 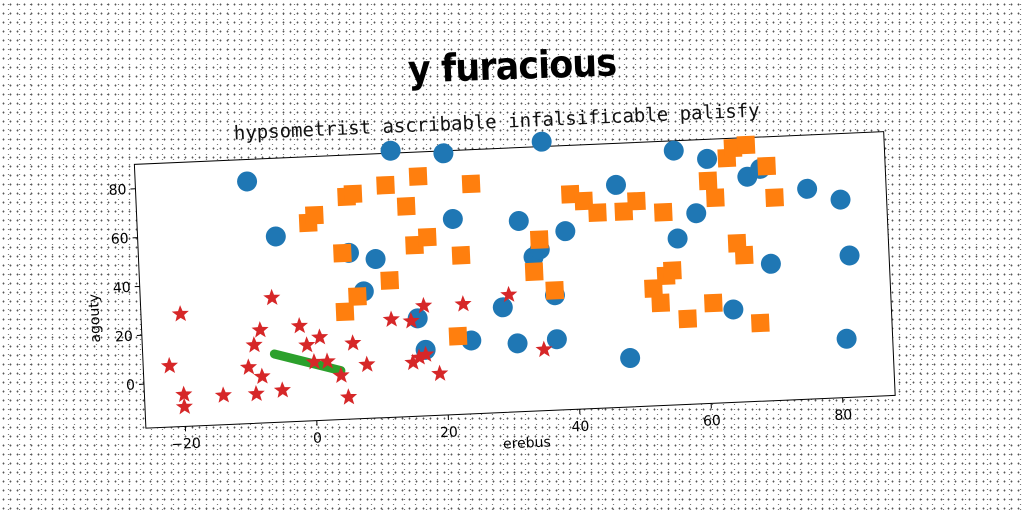 I want to click on y-axis: 0 20 40 60 80, so click(x=126, y=288).